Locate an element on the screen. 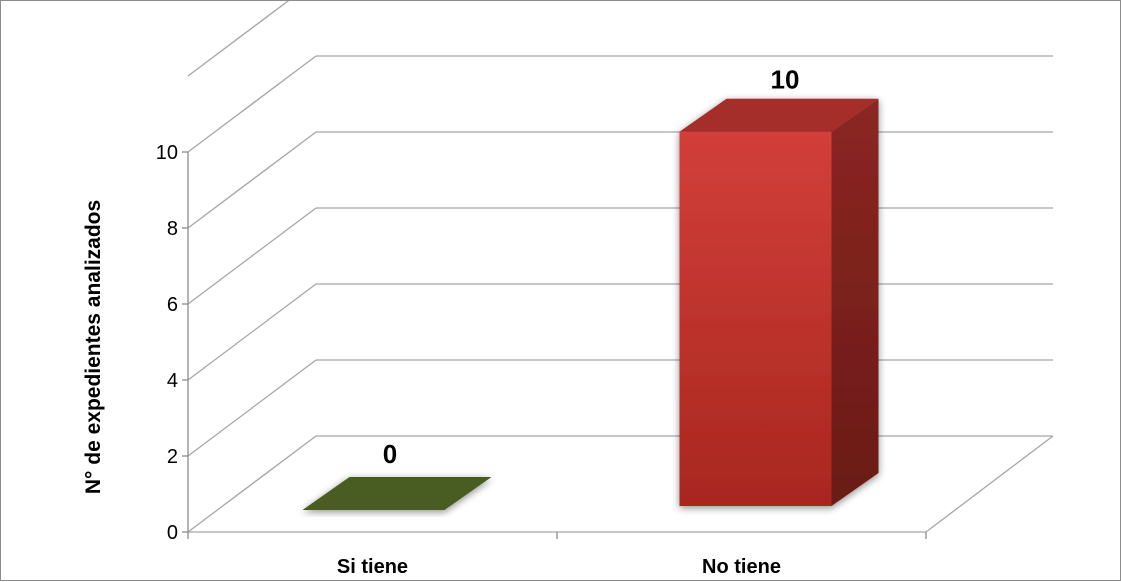 The width and height of the screenshot is (1121, 582). bar-no-tiene is located at coordinates (779, 302).